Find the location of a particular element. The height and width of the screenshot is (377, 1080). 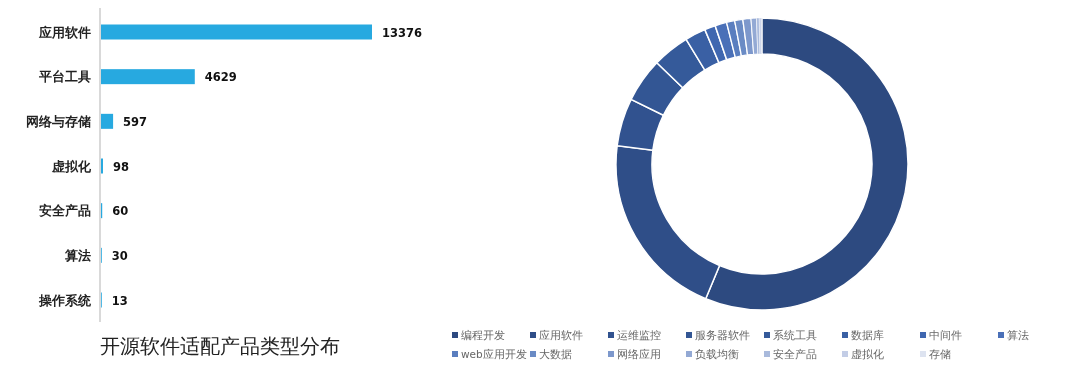

data-label: 30 is located at coordinates (119, 255).